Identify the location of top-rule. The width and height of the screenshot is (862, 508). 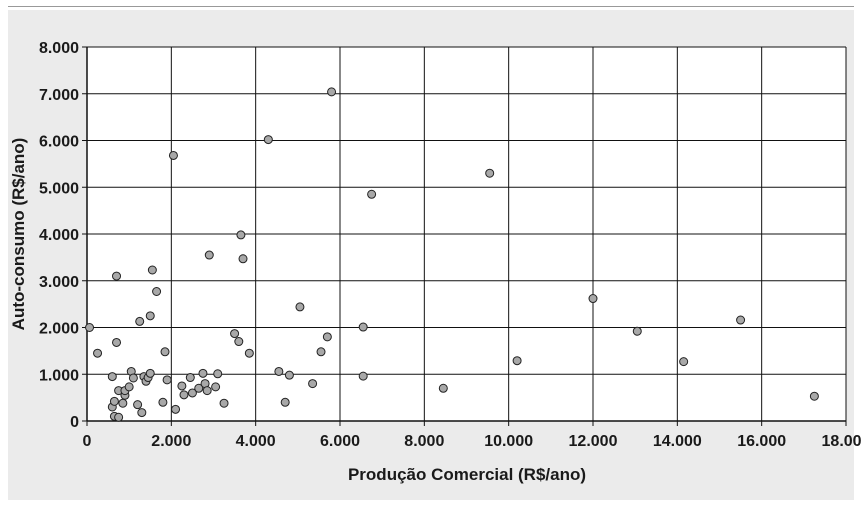
(431, 6).